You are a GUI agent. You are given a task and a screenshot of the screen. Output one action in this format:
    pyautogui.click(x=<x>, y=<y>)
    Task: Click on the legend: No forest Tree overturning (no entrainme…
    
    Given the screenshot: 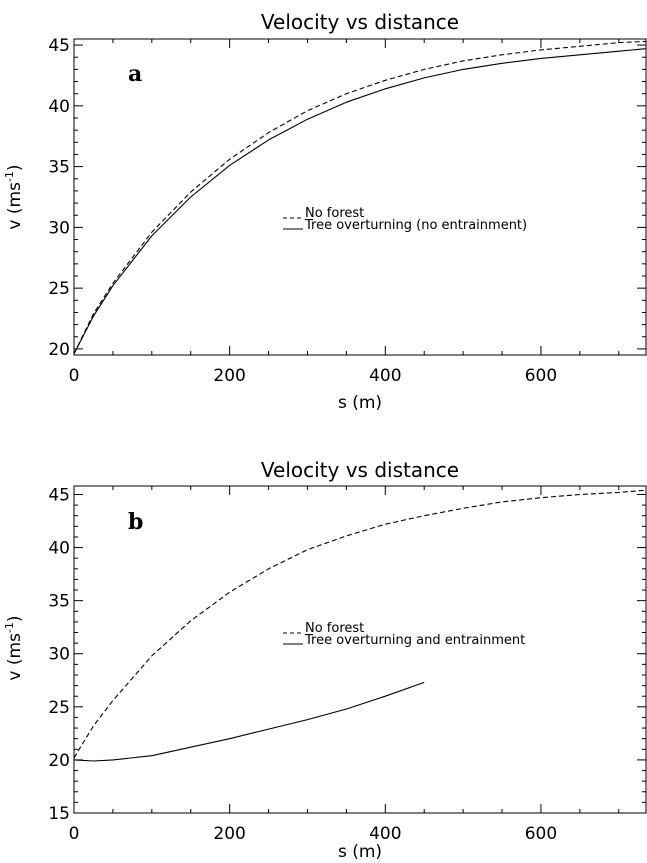 What is the action you would take?
    pyautogui.click(x=405, y=219)
    